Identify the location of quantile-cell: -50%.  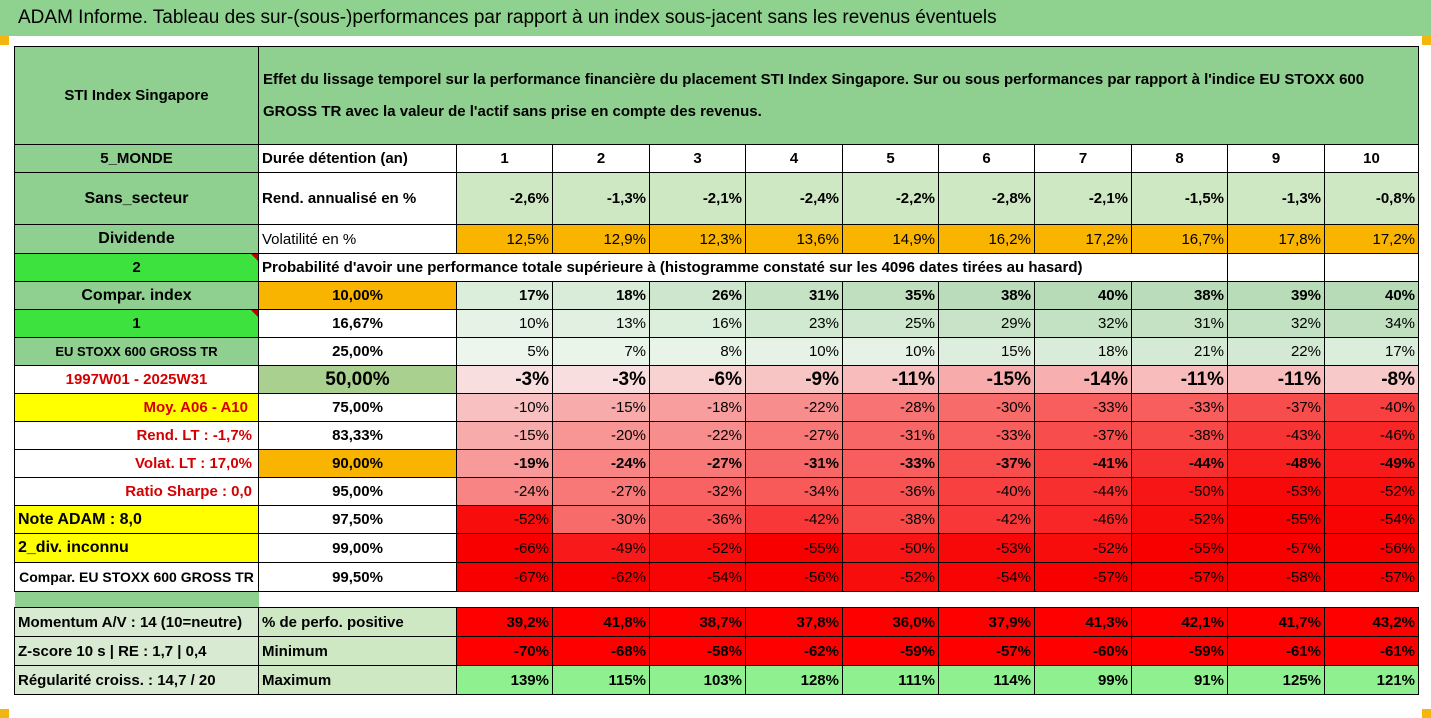
(1179, 491).